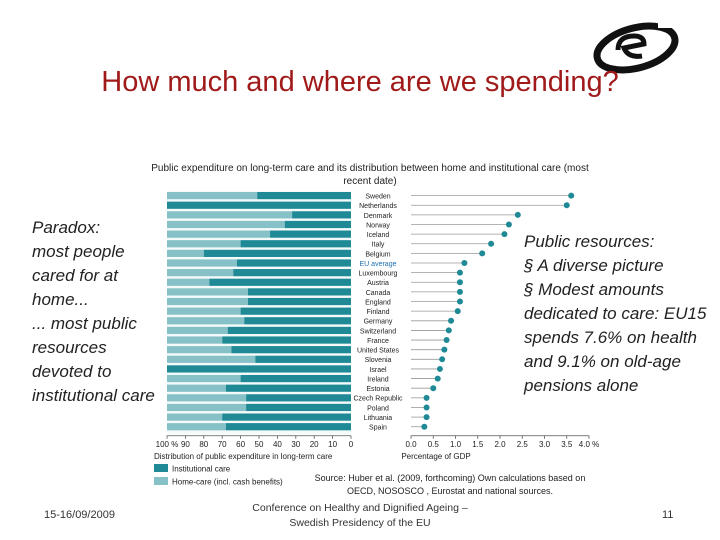 Image resolution: width=720 pixels, height=540 pixels. What do you see at coordinates (377, 389) in the screenshot?
I see `country-label-estonia: Estonia` at bounding box center [377, 389].